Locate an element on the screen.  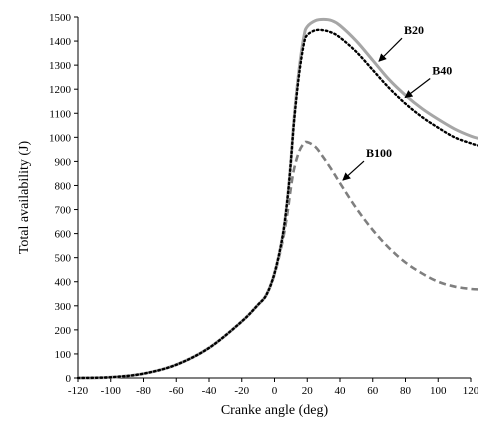
y-tick-label: 1100 is located at coordinates (60, 114).